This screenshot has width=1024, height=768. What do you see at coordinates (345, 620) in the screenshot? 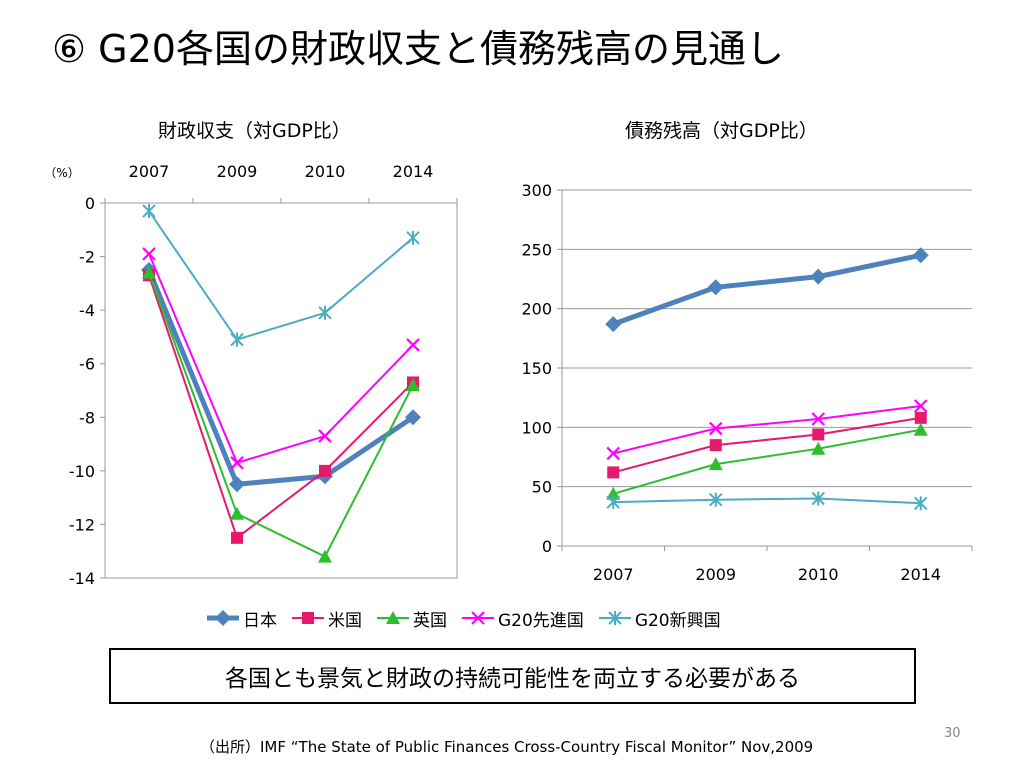
I see `legend-label: 米国` at bounding box center [345, 620].